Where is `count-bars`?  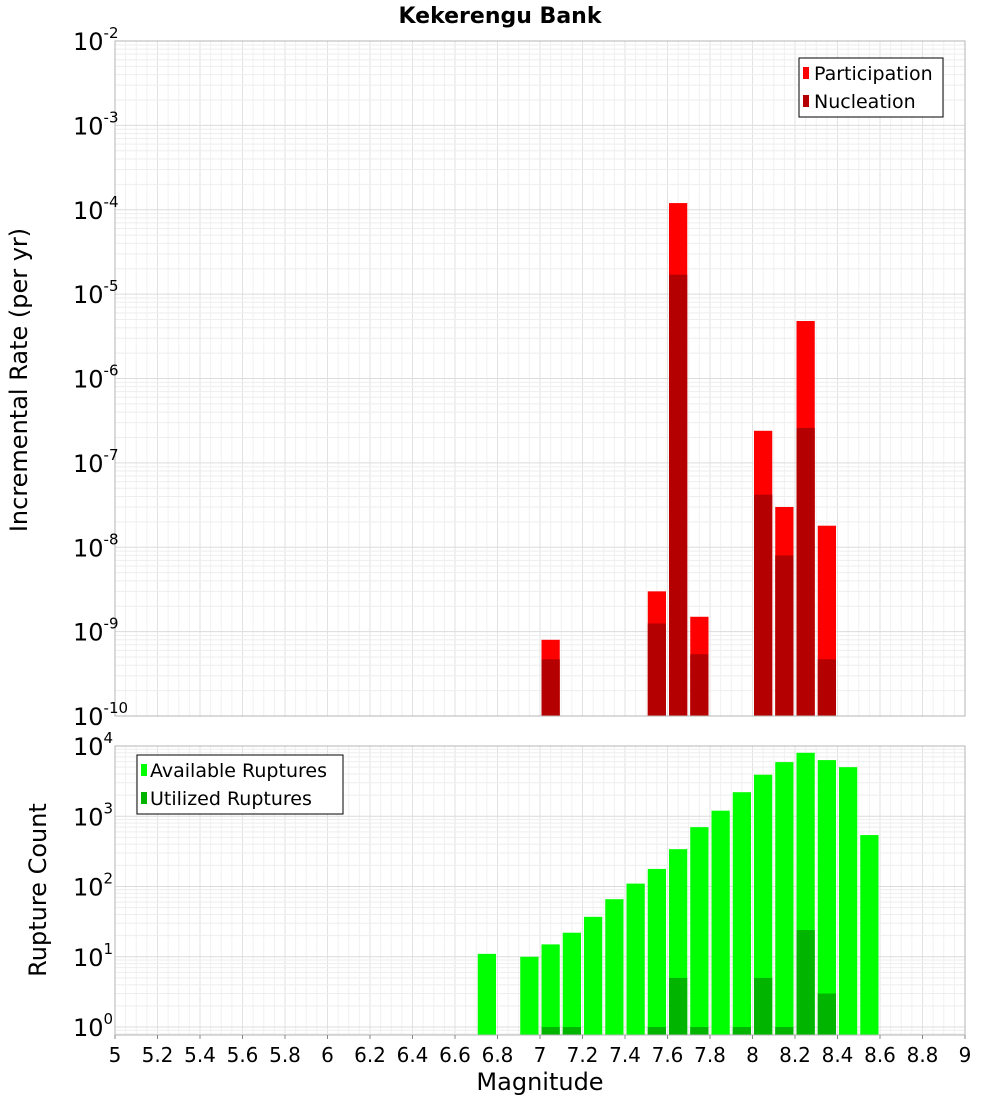
count-bars is located at coordinates (678, 893).